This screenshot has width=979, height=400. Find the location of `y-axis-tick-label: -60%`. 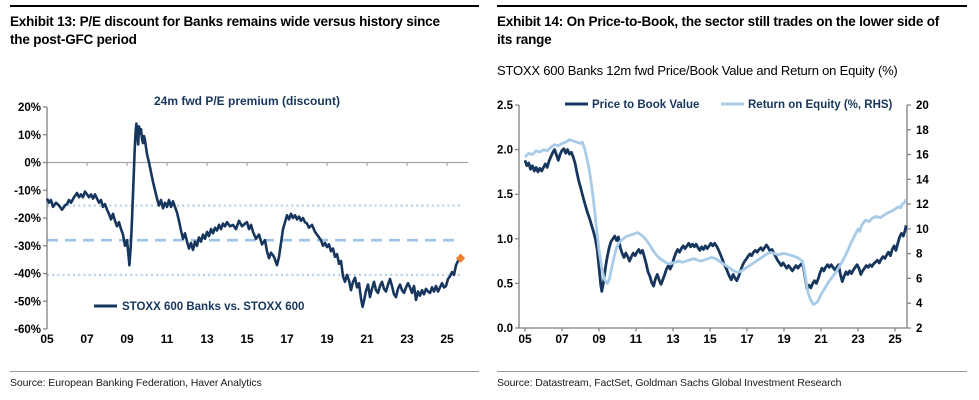

y-axis-tick-label: -60% is located at coordinates (27, 330).